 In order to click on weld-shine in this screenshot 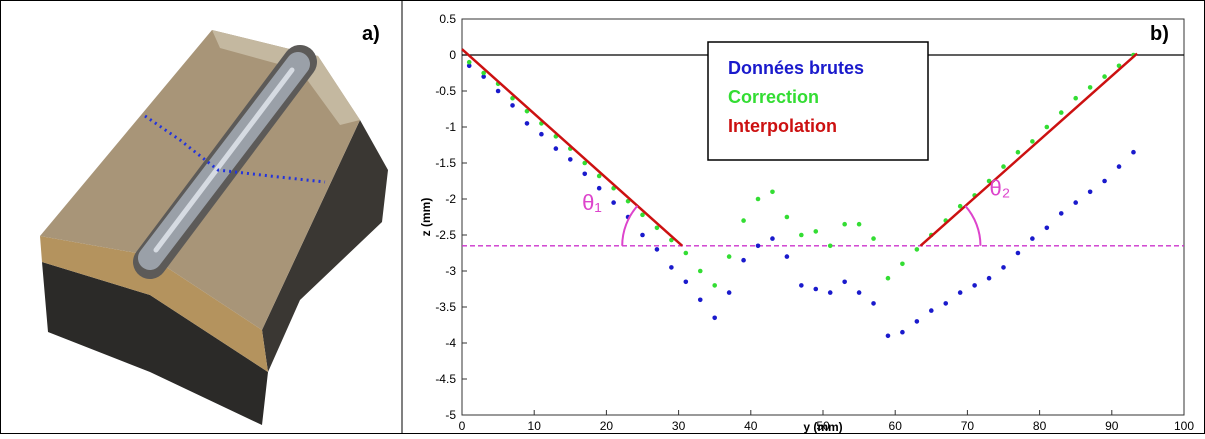, I will do `click(224, 160)`.